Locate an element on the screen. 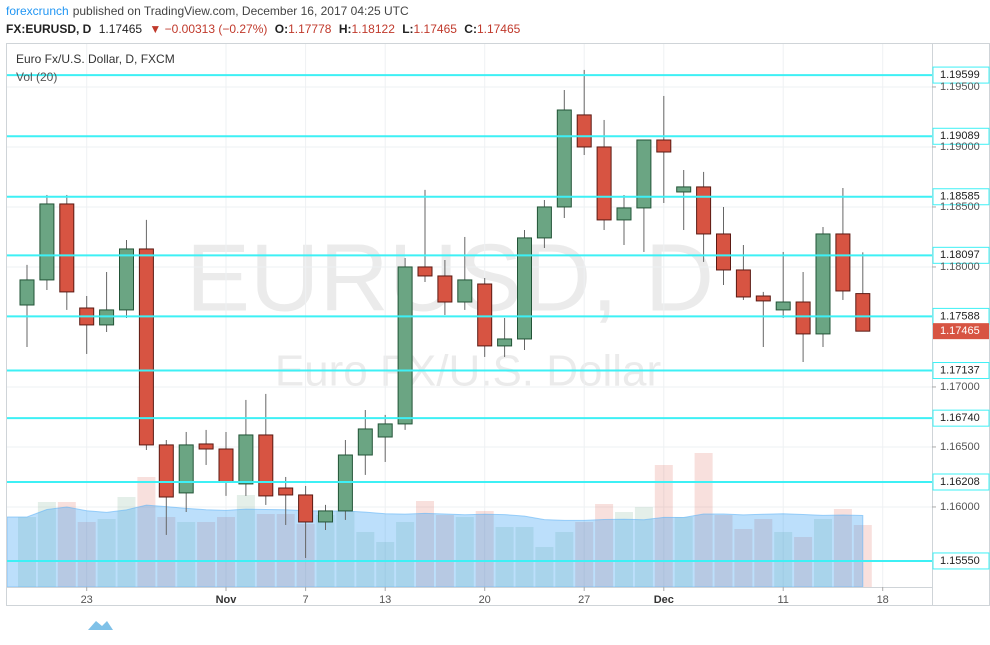 The width and height of the screenshot is (990, 645). ohlc-key: H: is located at coordinates (345, 29).